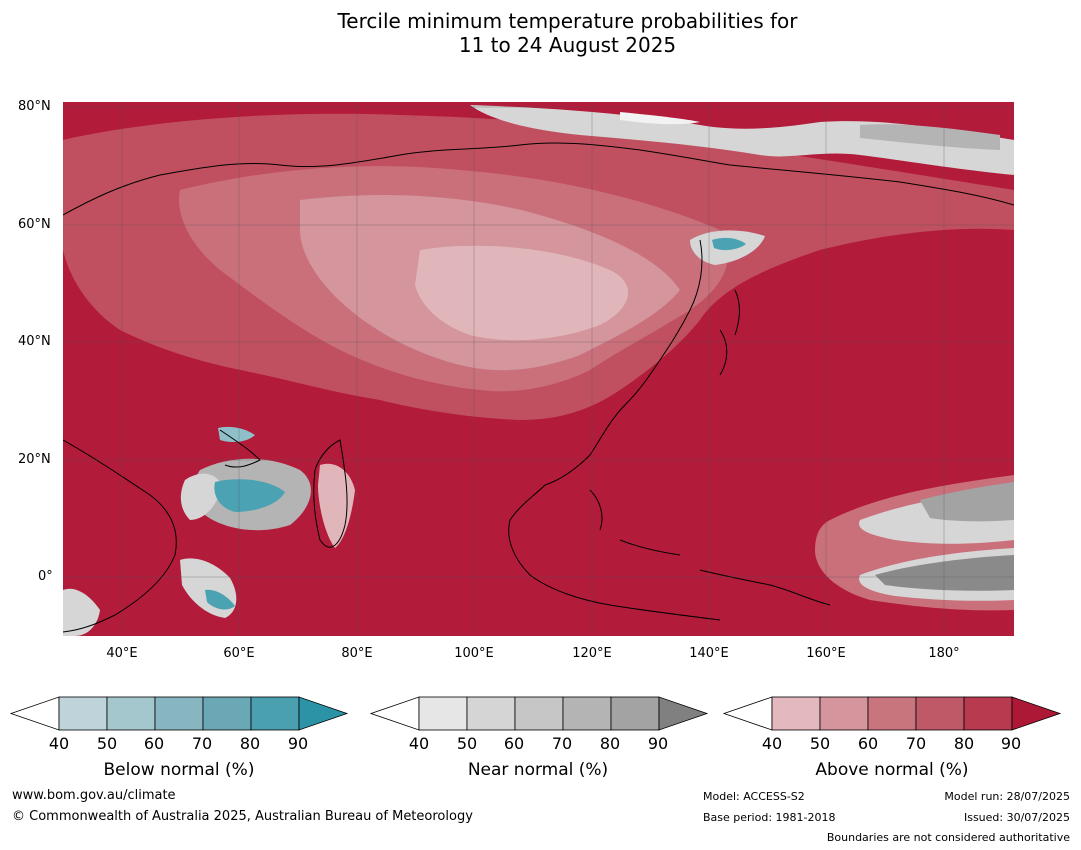  Describe the element at coordinates (747, 713) in the screenshot. I see `above-colorbar-low-arrow` at that location.